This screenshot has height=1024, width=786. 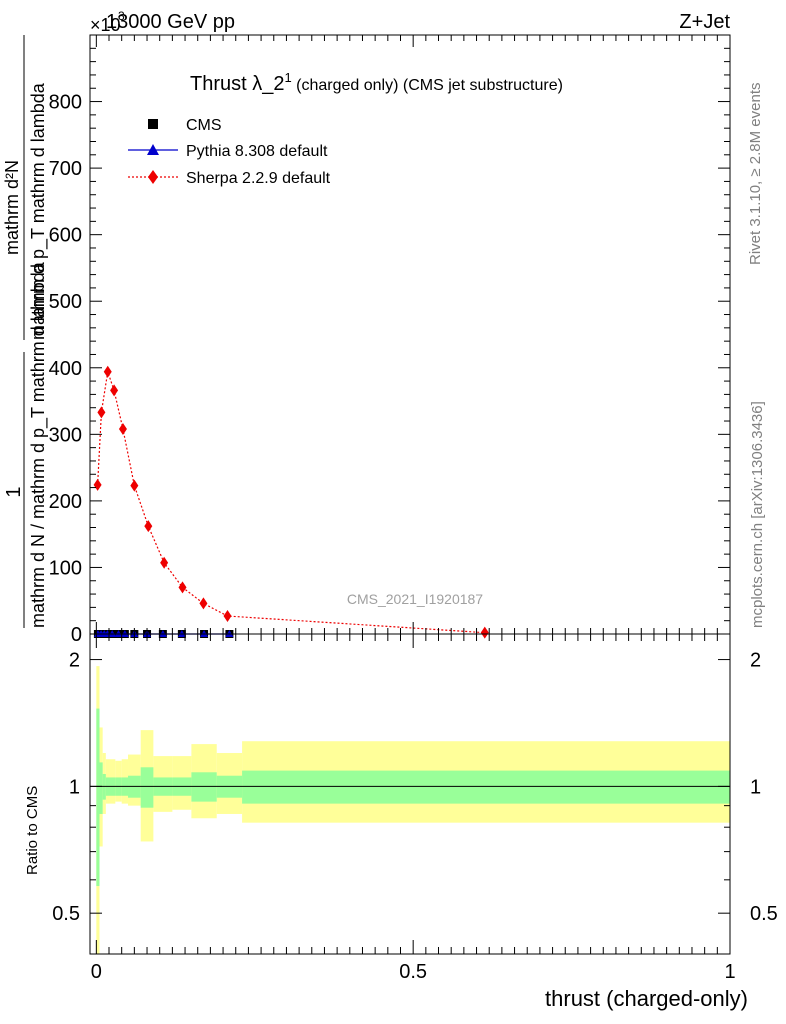 What do you see at coordinates (755, 787) in the screenshot?
I see `ratio-y-tick-label-right: 1` at bounding box center [755, 787].